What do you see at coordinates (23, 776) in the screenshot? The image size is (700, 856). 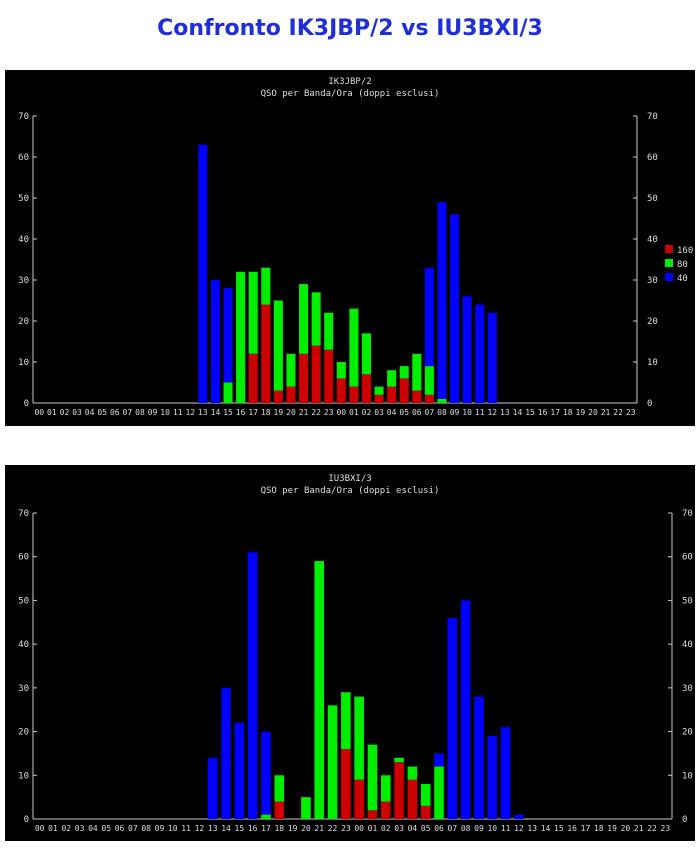 I see `y-tick-label-left: 10` at bounding box center [23, 776].